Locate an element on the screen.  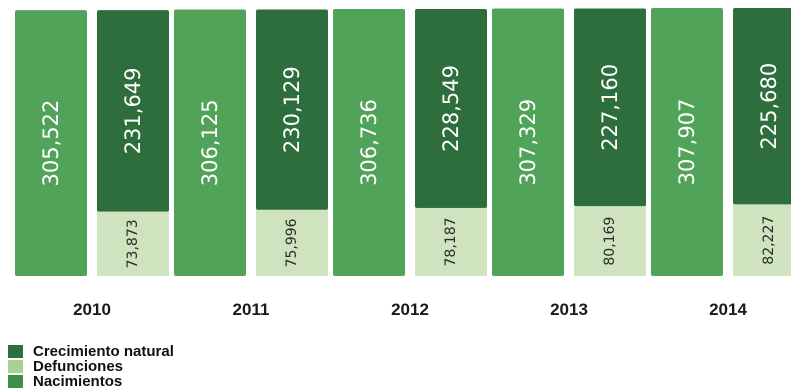
legend-label: Nacimientos is located at coordinates (78, 381).